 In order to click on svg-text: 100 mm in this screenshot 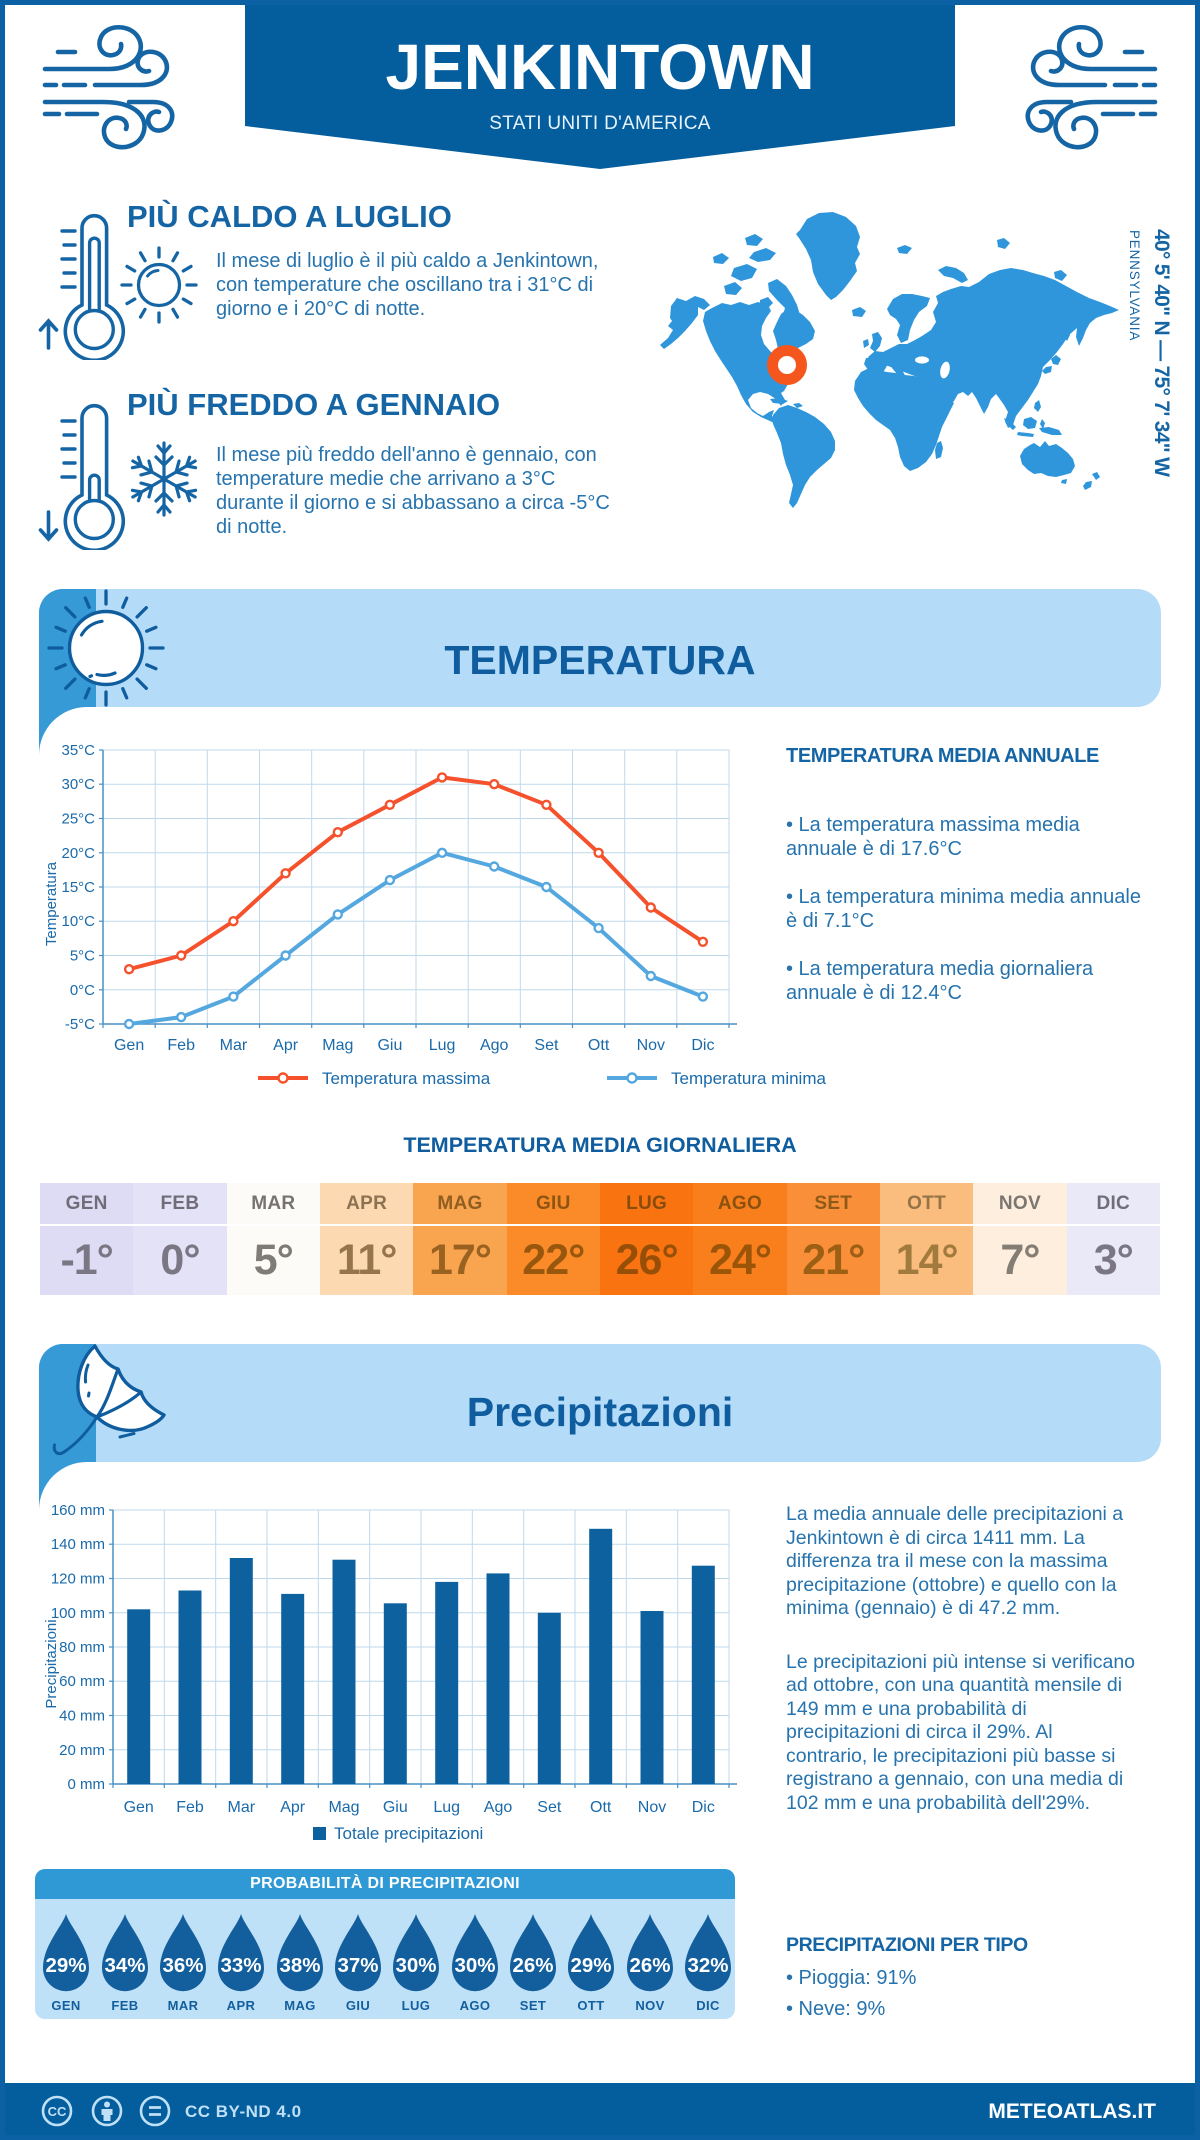, I will do `click(78, 1613)`.